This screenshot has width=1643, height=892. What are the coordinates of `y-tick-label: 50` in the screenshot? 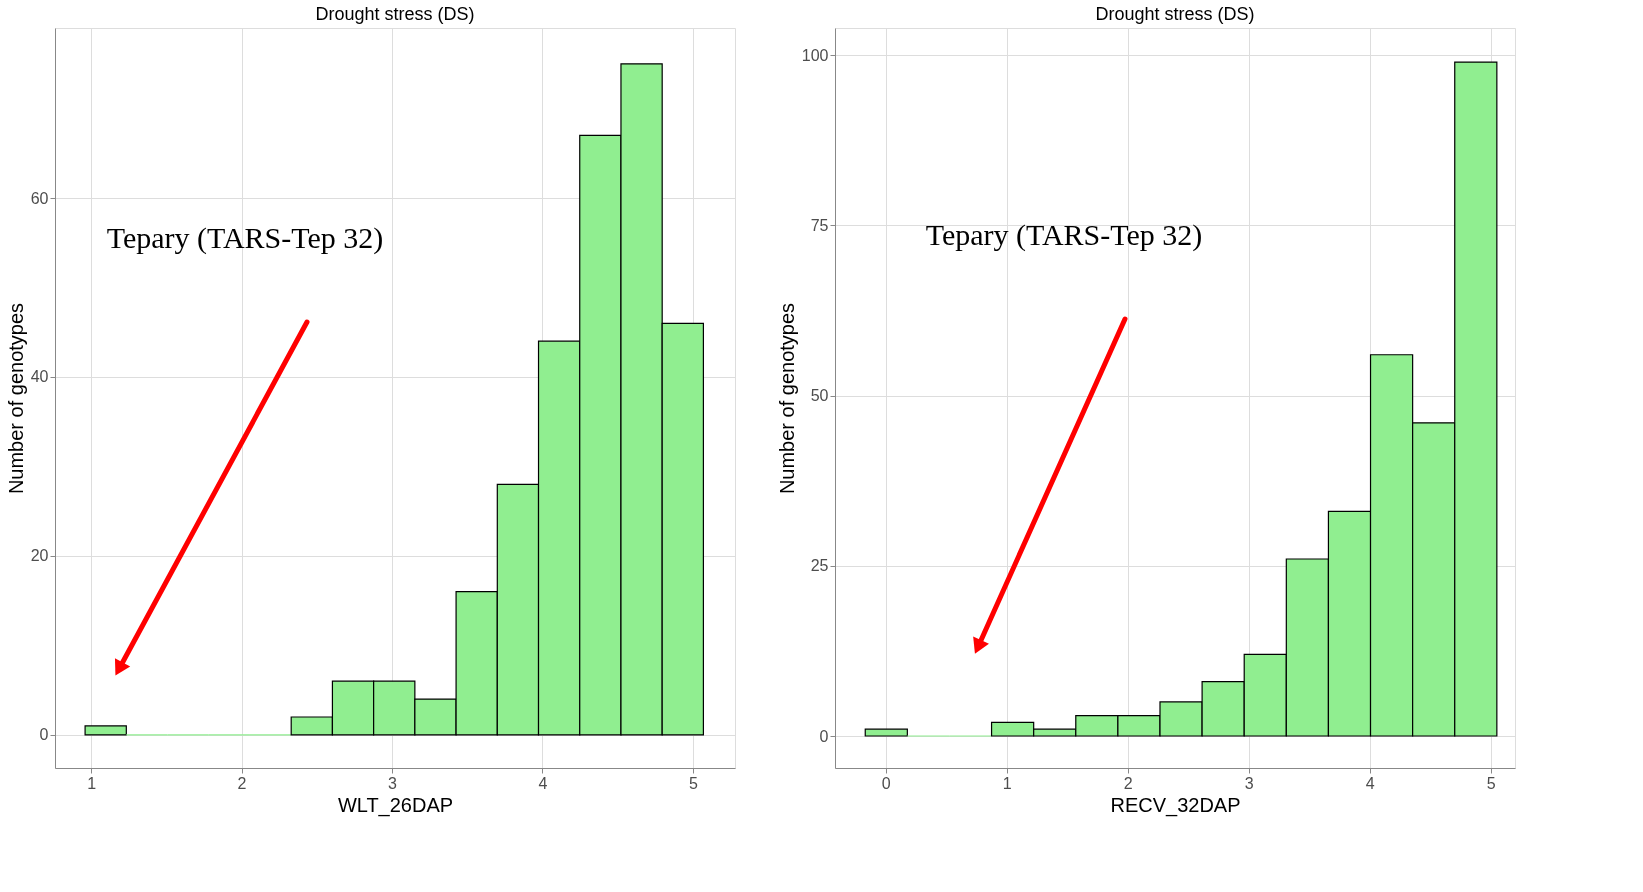 It's located at (819, 396).